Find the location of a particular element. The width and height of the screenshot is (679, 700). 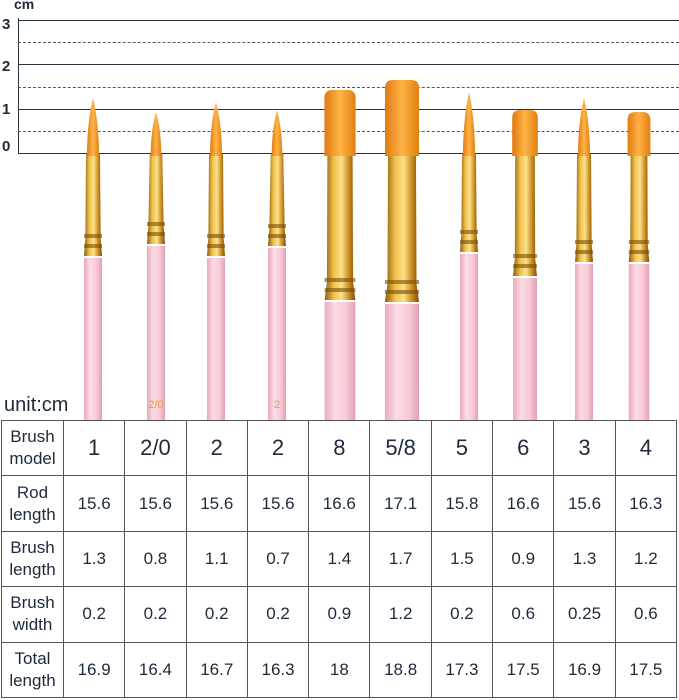

cell-brush-length-4: 0.7 is located at coordinates (278, 559).